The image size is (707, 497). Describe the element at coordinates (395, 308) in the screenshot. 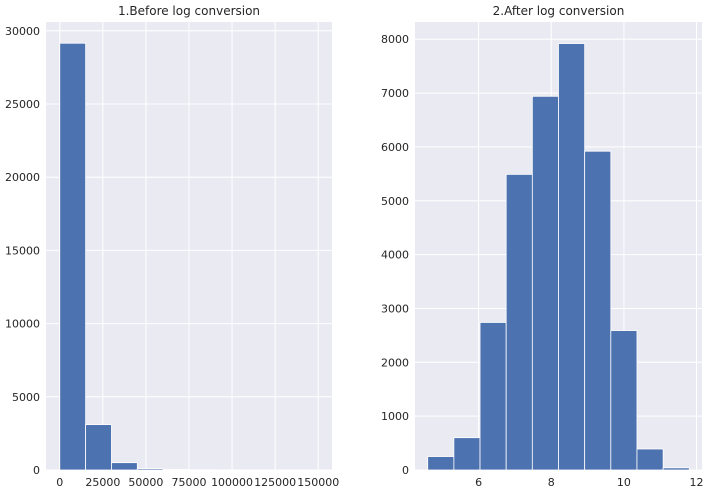

I see `y-tick-label: 3000` at that location.